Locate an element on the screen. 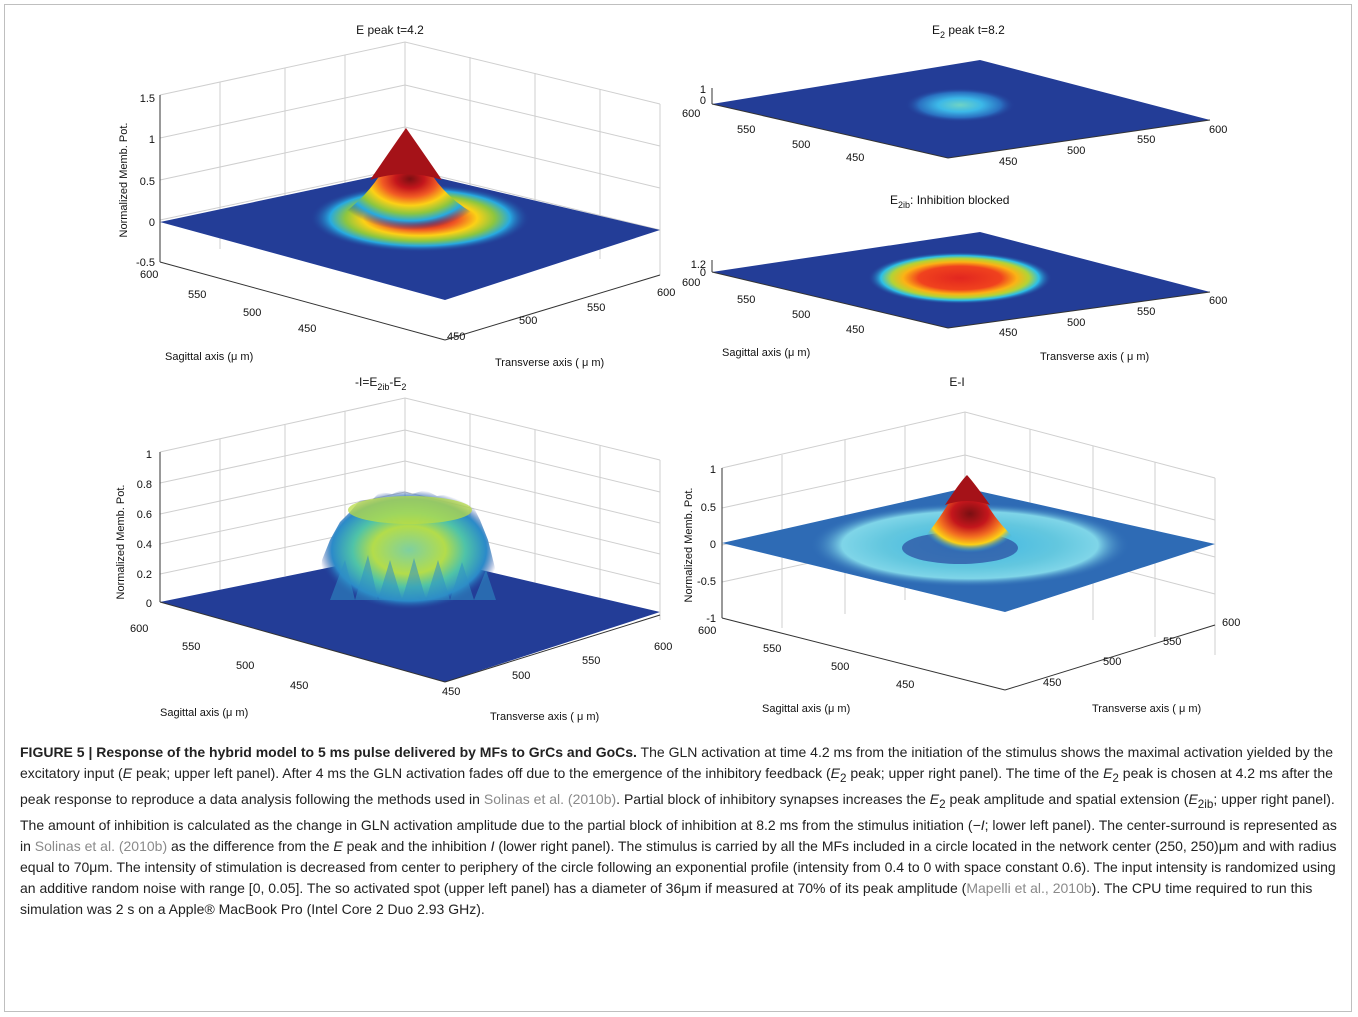 Image resolution: width=1358 pixels, height=1017 pixels. panel-upper-left: E peak t=4.2 1.5 1 0.5 0 -0.5 Normali is located at coordinates (396, 196).